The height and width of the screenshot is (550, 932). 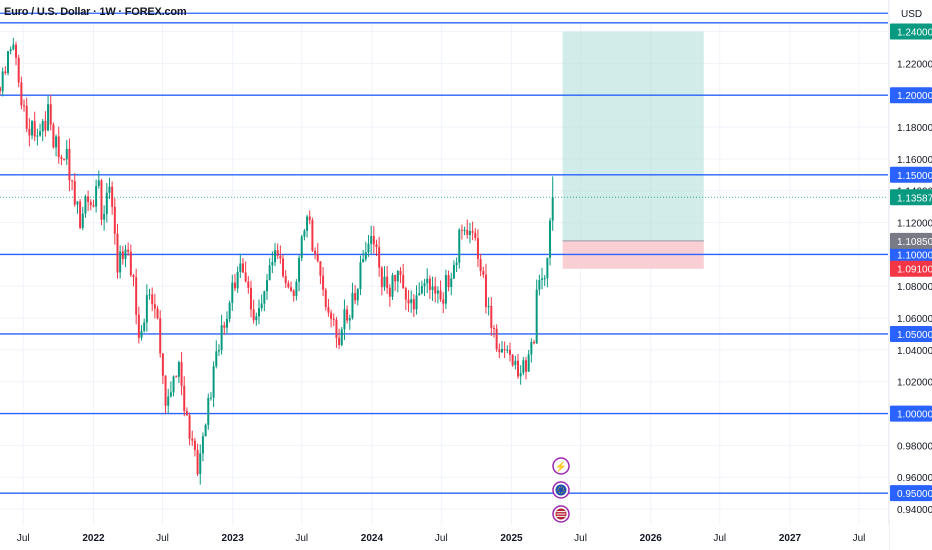 I want to click on price-tick-label: 1.06000, so click(x=914, y=319).